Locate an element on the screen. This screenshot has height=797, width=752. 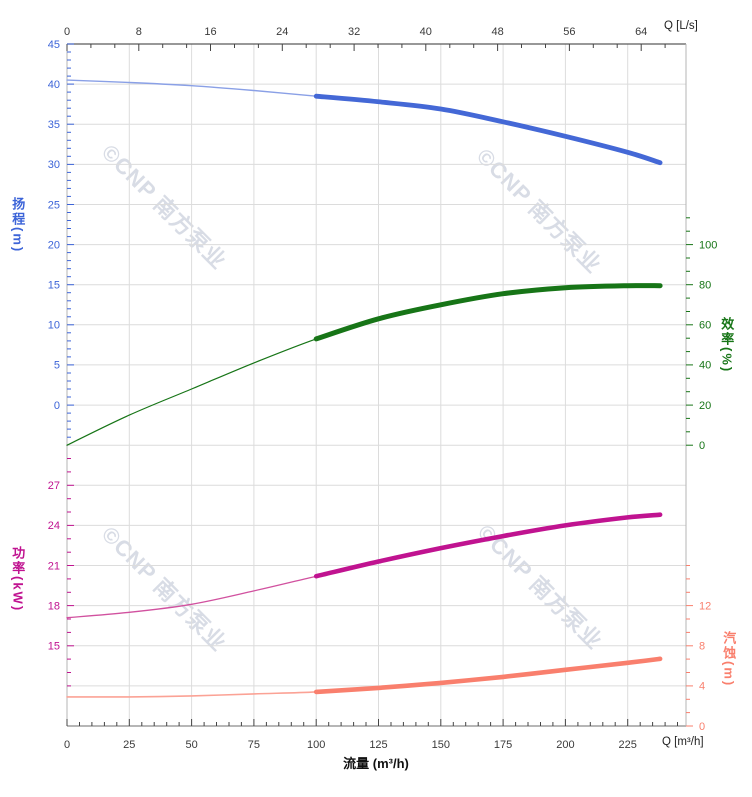
svg-text: 60 is located at coordinates (705, 326).